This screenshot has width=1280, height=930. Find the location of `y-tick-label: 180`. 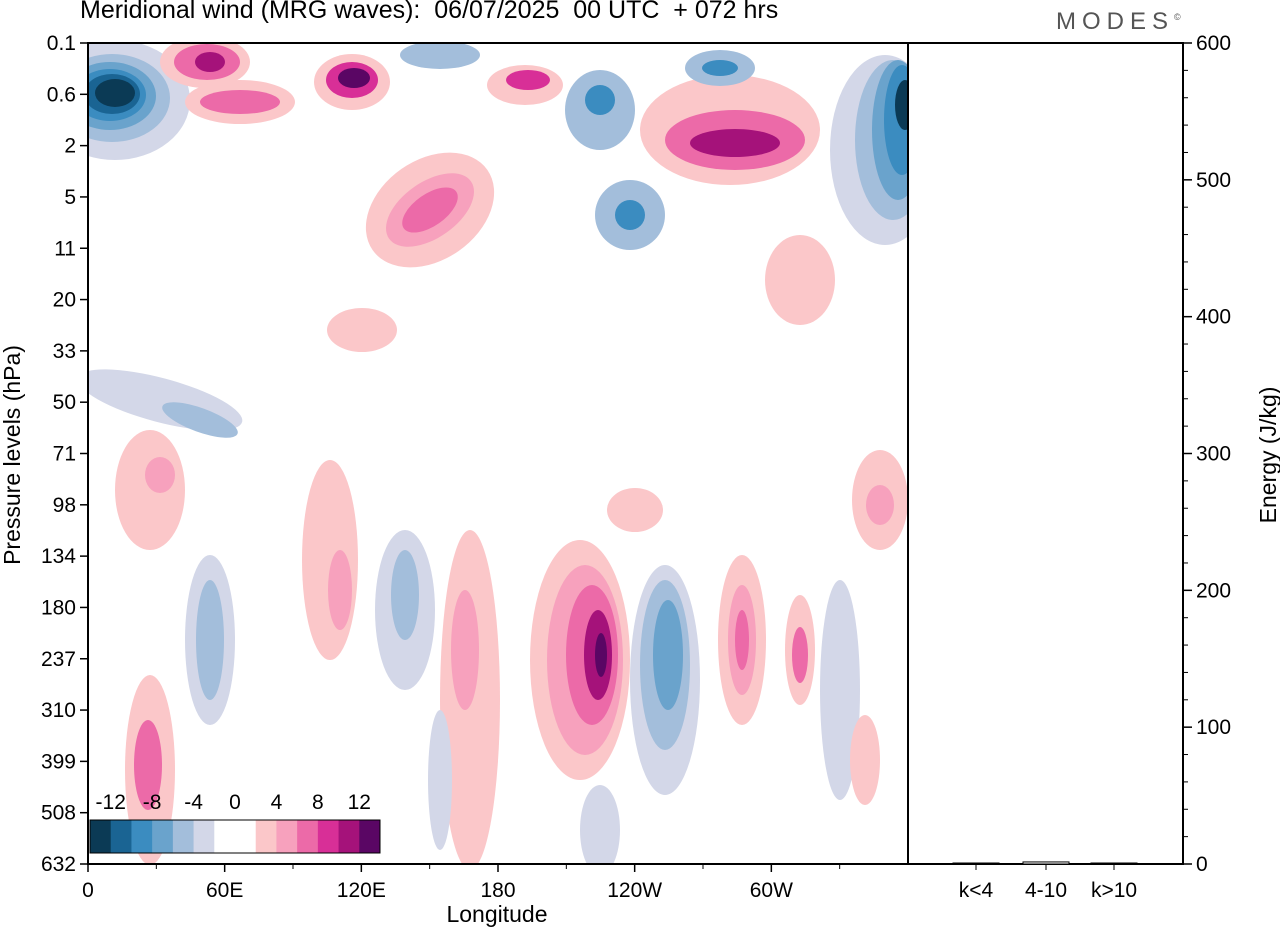

y-tick-label: 180 is located at coordinates (58, 607).